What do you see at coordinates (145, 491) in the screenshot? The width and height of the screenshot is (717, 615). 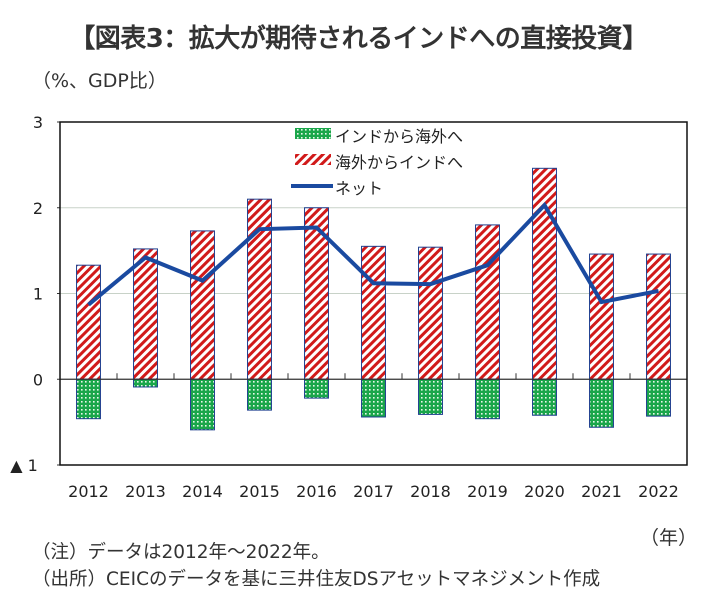 I see `x-tick-label: 2013` at bounding box center [145, 491].